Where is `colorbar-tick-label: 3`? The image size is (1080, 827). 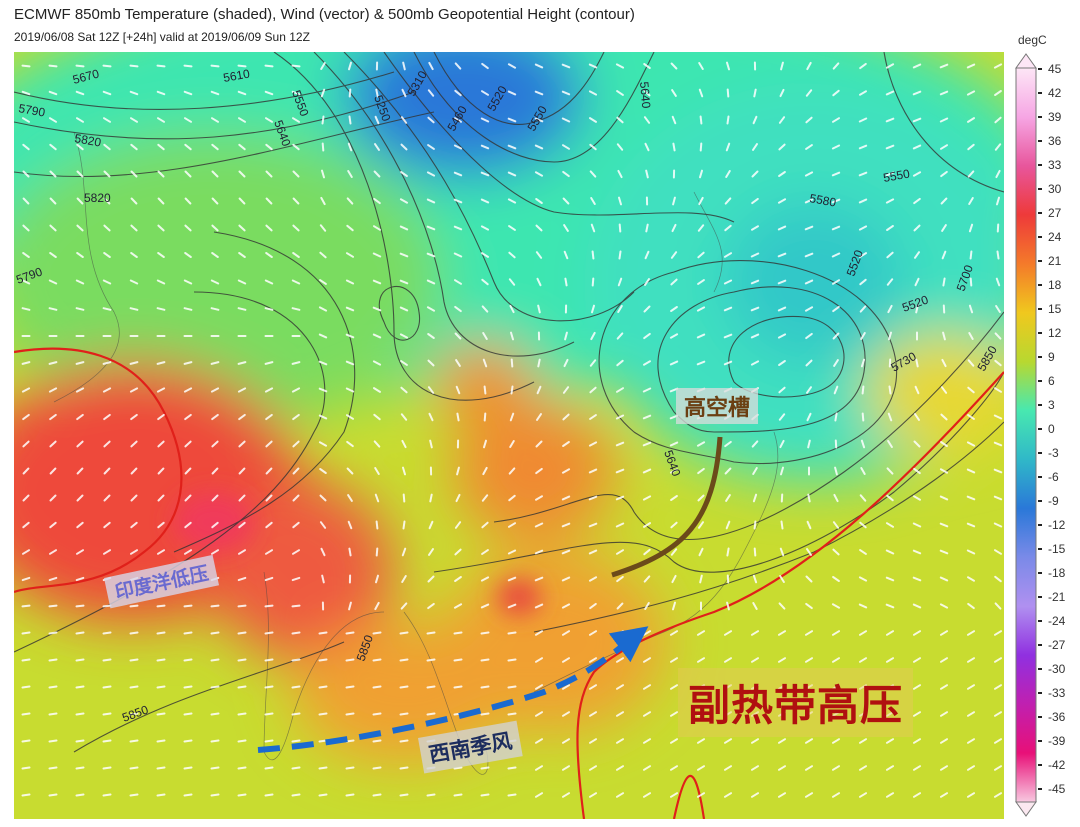
colorbar-tick-label: 3 is located at coordinates (1051, 405).